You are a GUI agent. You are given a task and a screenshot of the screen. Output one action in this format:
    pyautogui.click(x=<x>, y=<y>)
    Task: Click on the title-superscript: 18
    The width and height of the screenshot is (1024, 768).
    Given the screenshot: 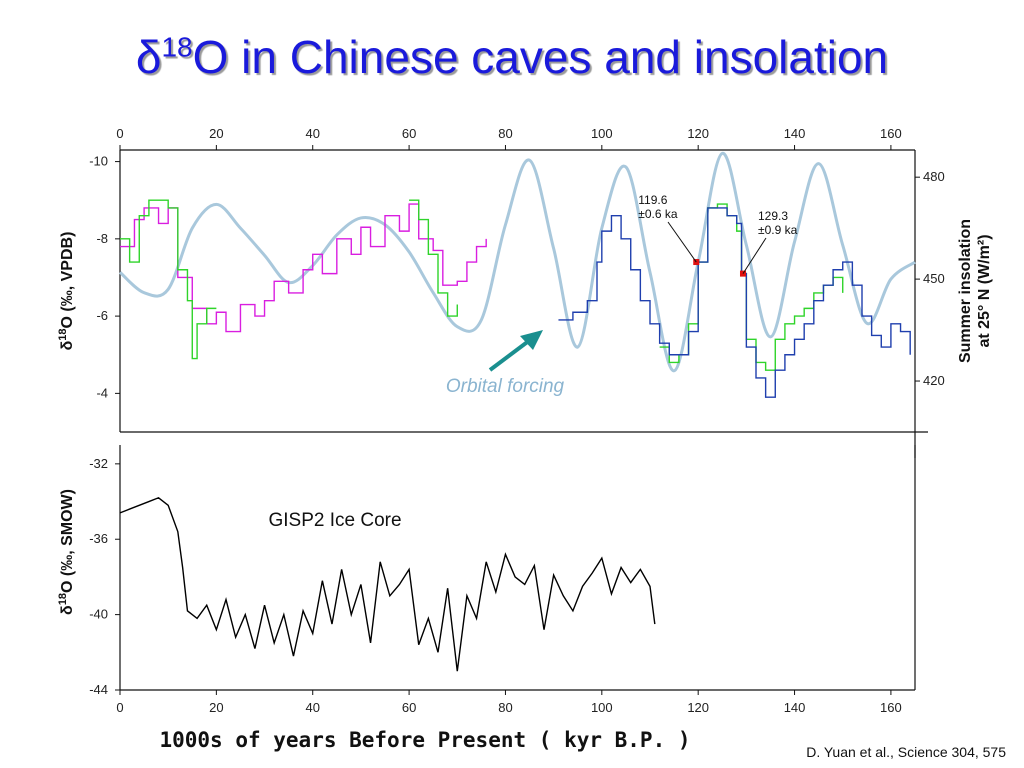 What is the action you would take?
    pyautogui.click(x=177, y=47)
    